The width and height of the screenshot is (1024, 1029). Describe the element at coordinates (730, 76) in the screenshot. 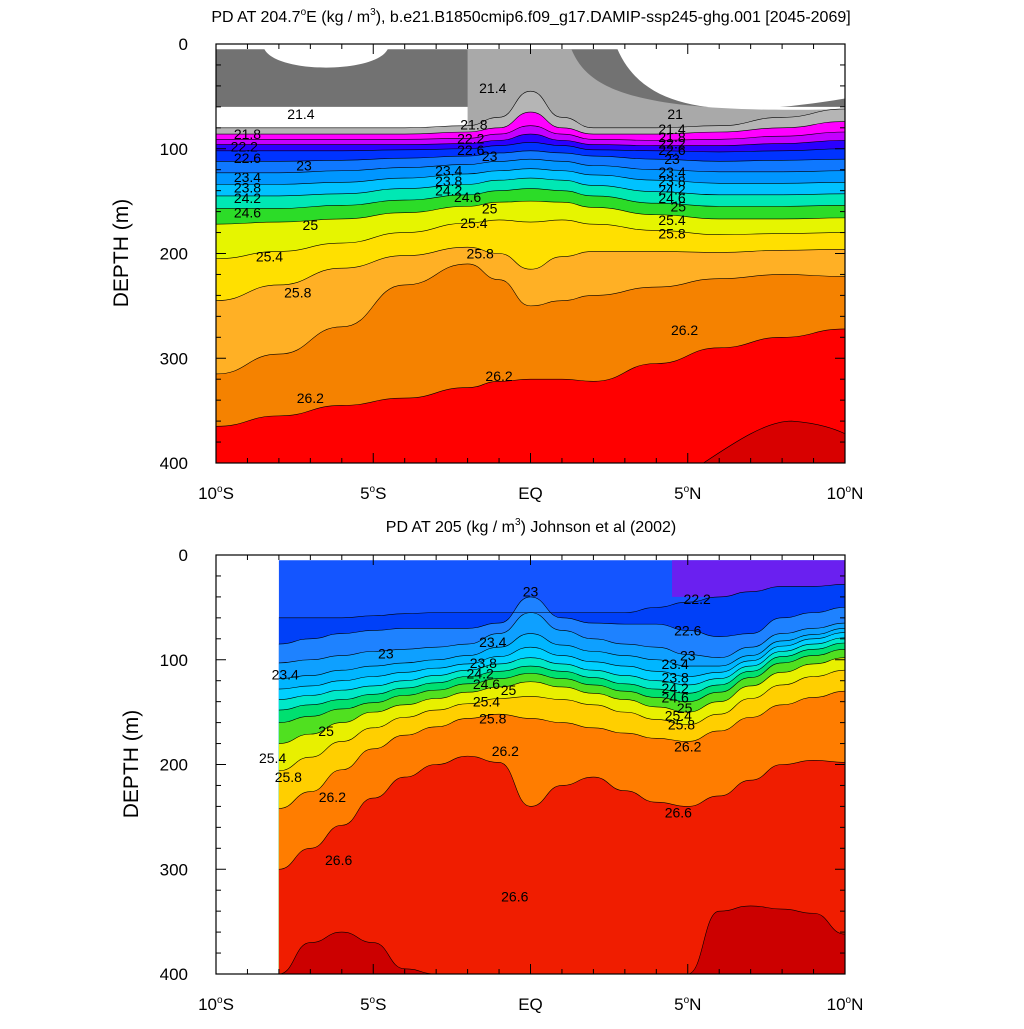

I see `panel-top-surface-gap` at that location.